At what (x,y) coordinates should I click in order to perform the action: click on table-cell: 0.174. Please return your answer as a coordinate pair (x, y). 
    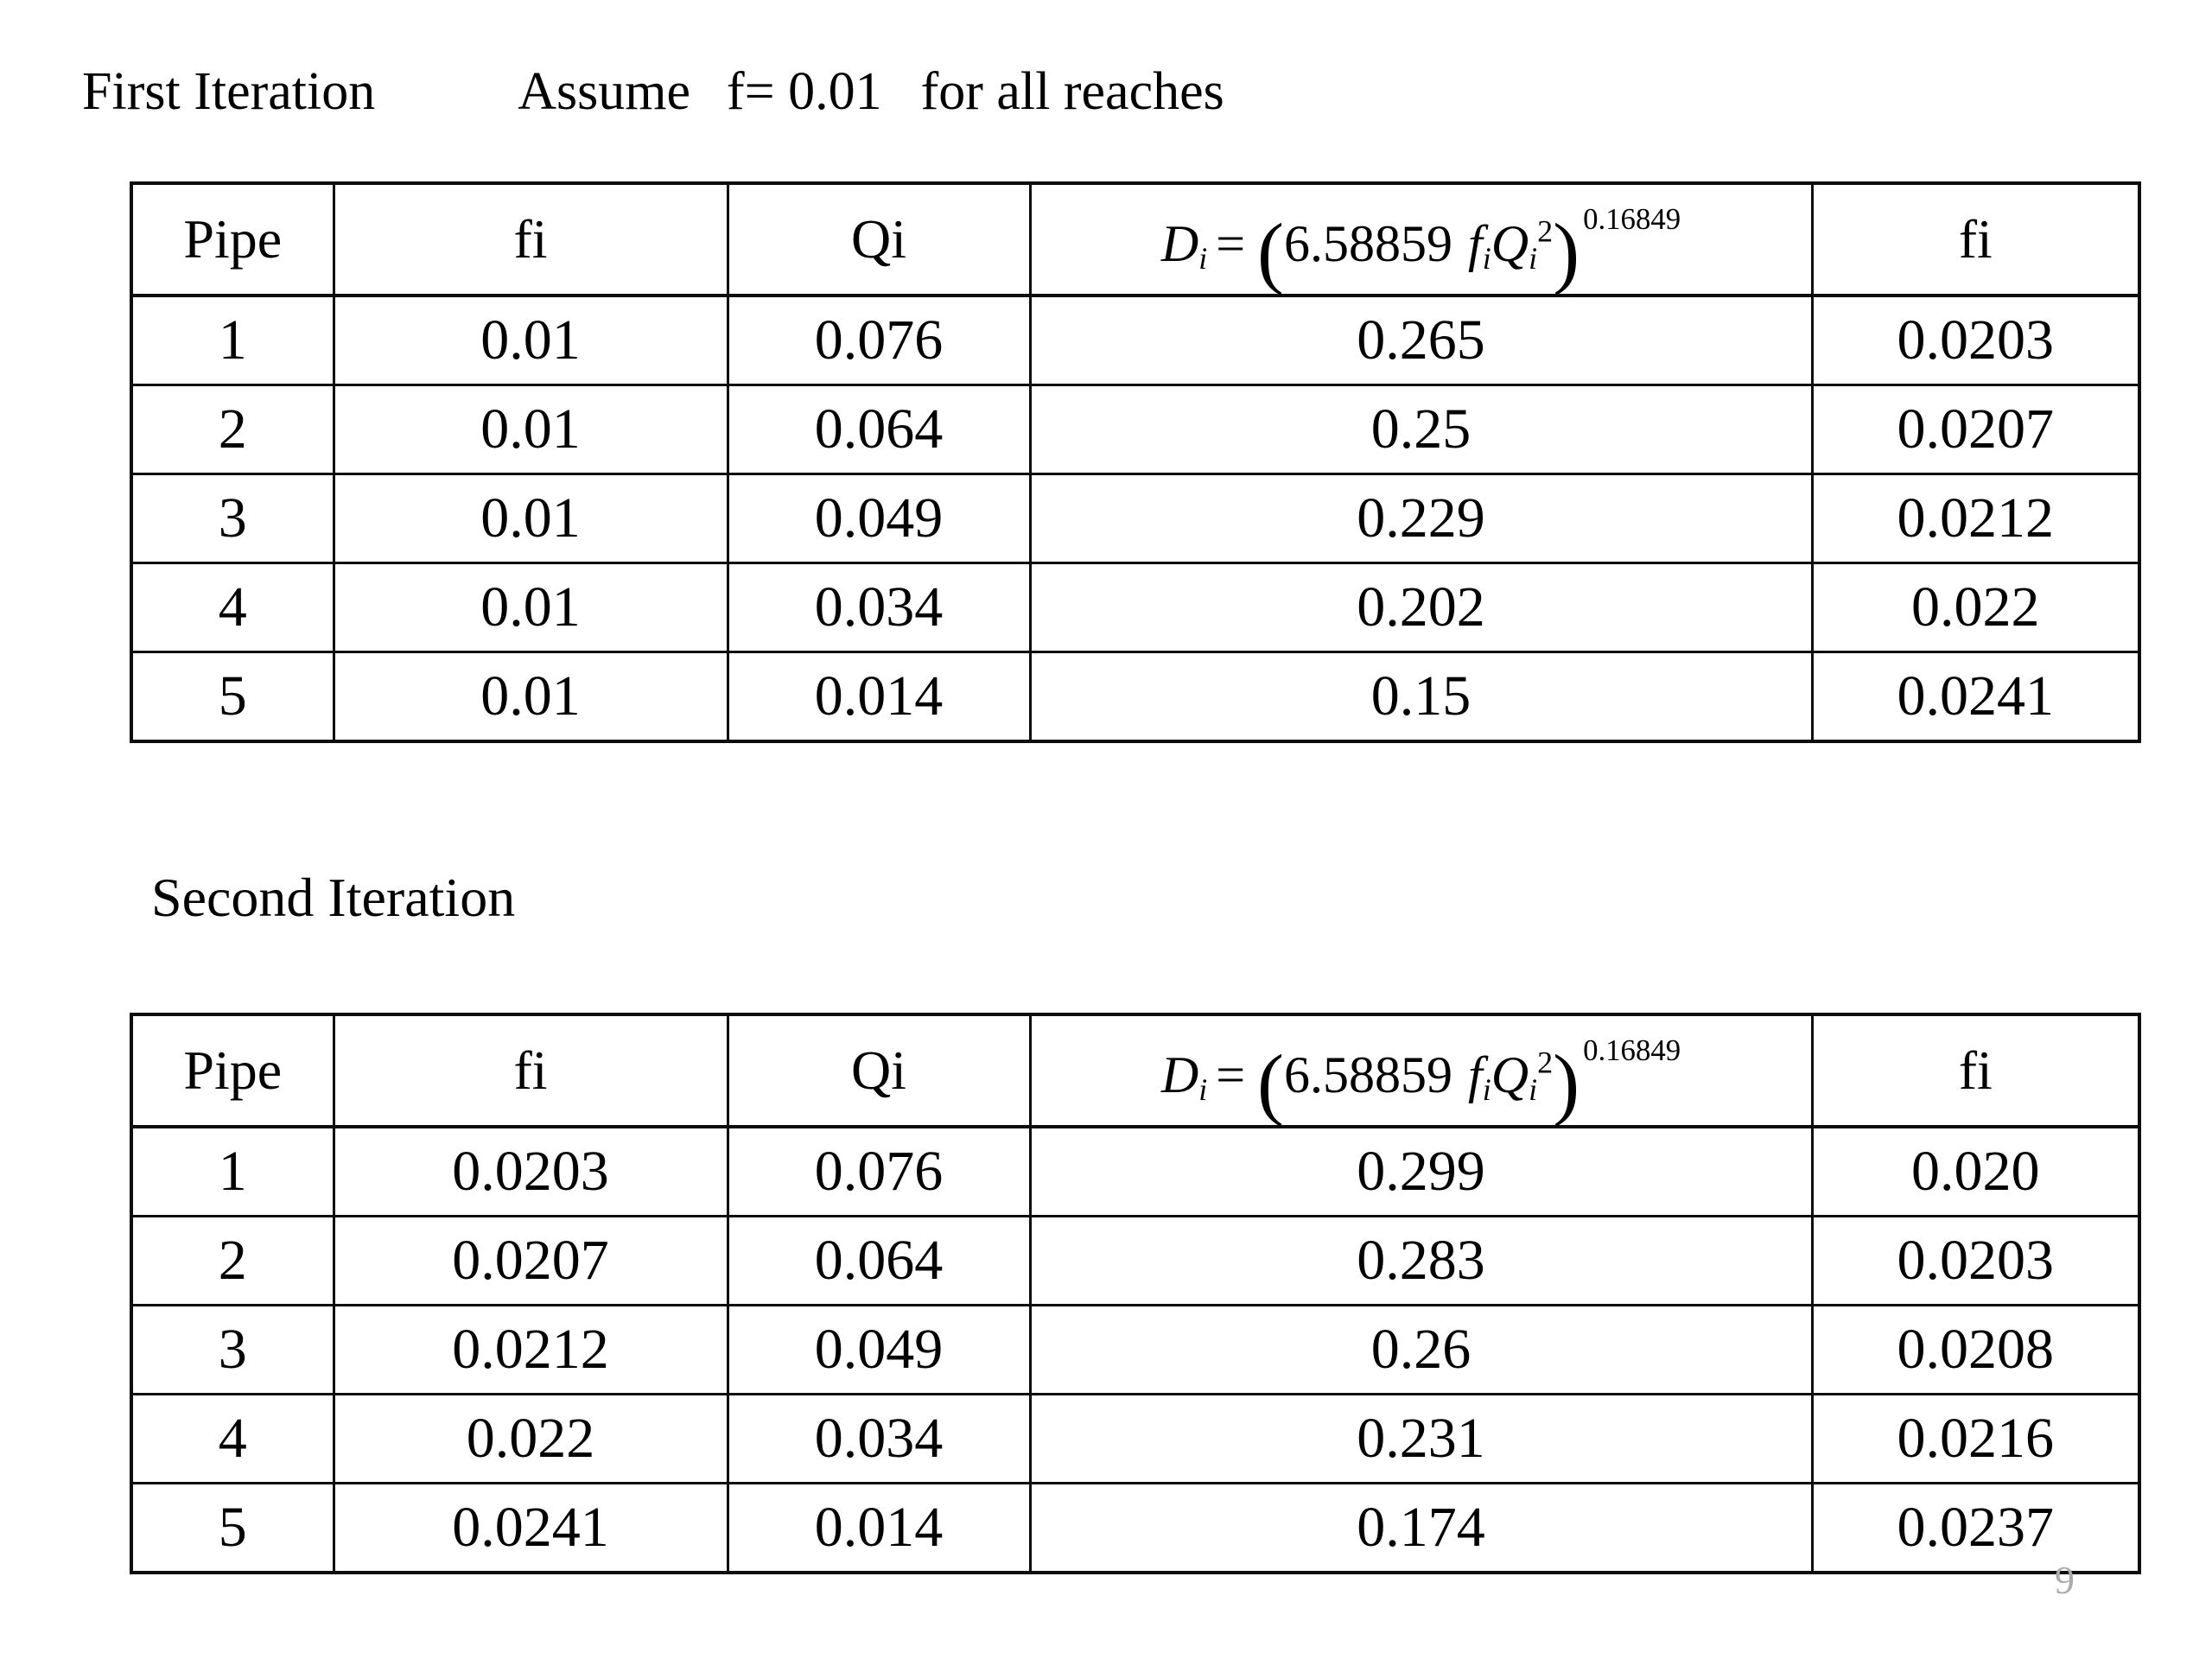
    Looking at the image, I should click on (1421, 1528).